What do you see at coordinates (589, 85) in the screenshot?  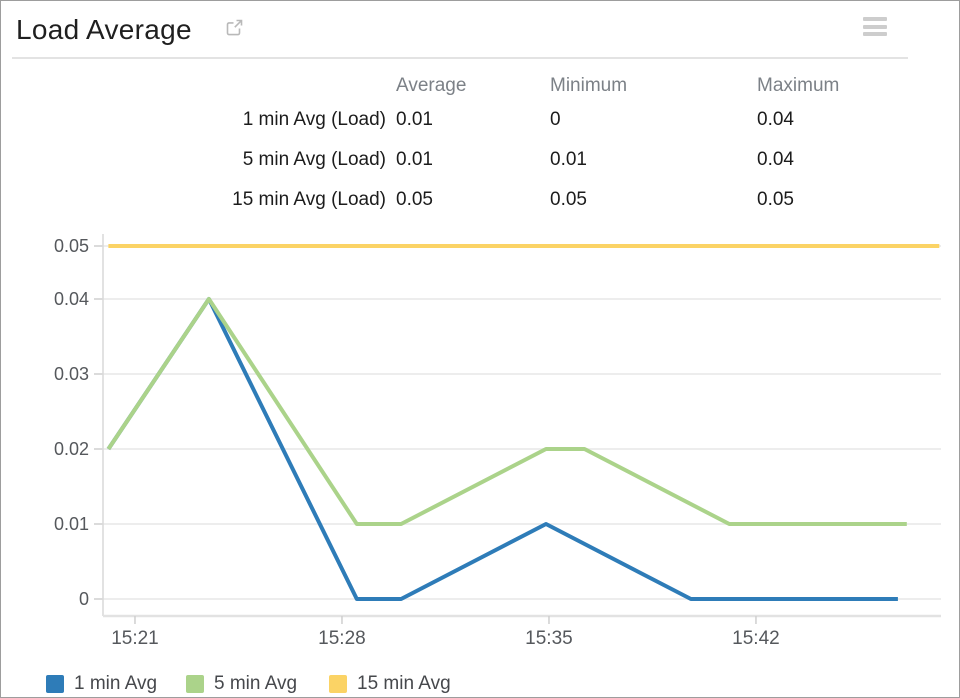 I see `column-header-minimum: Minimum` at bounding box center [589, 85].